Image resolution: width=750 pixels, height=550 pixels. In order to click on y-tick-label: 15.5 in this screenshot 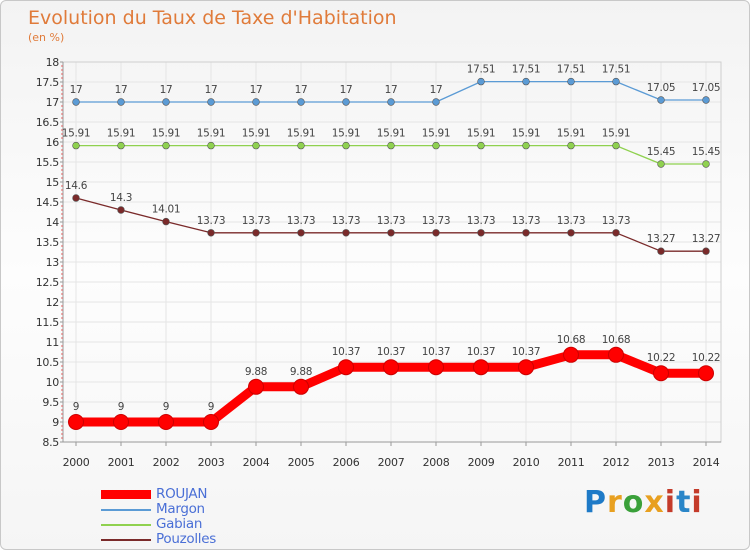, I will do `click(48, 162)`.